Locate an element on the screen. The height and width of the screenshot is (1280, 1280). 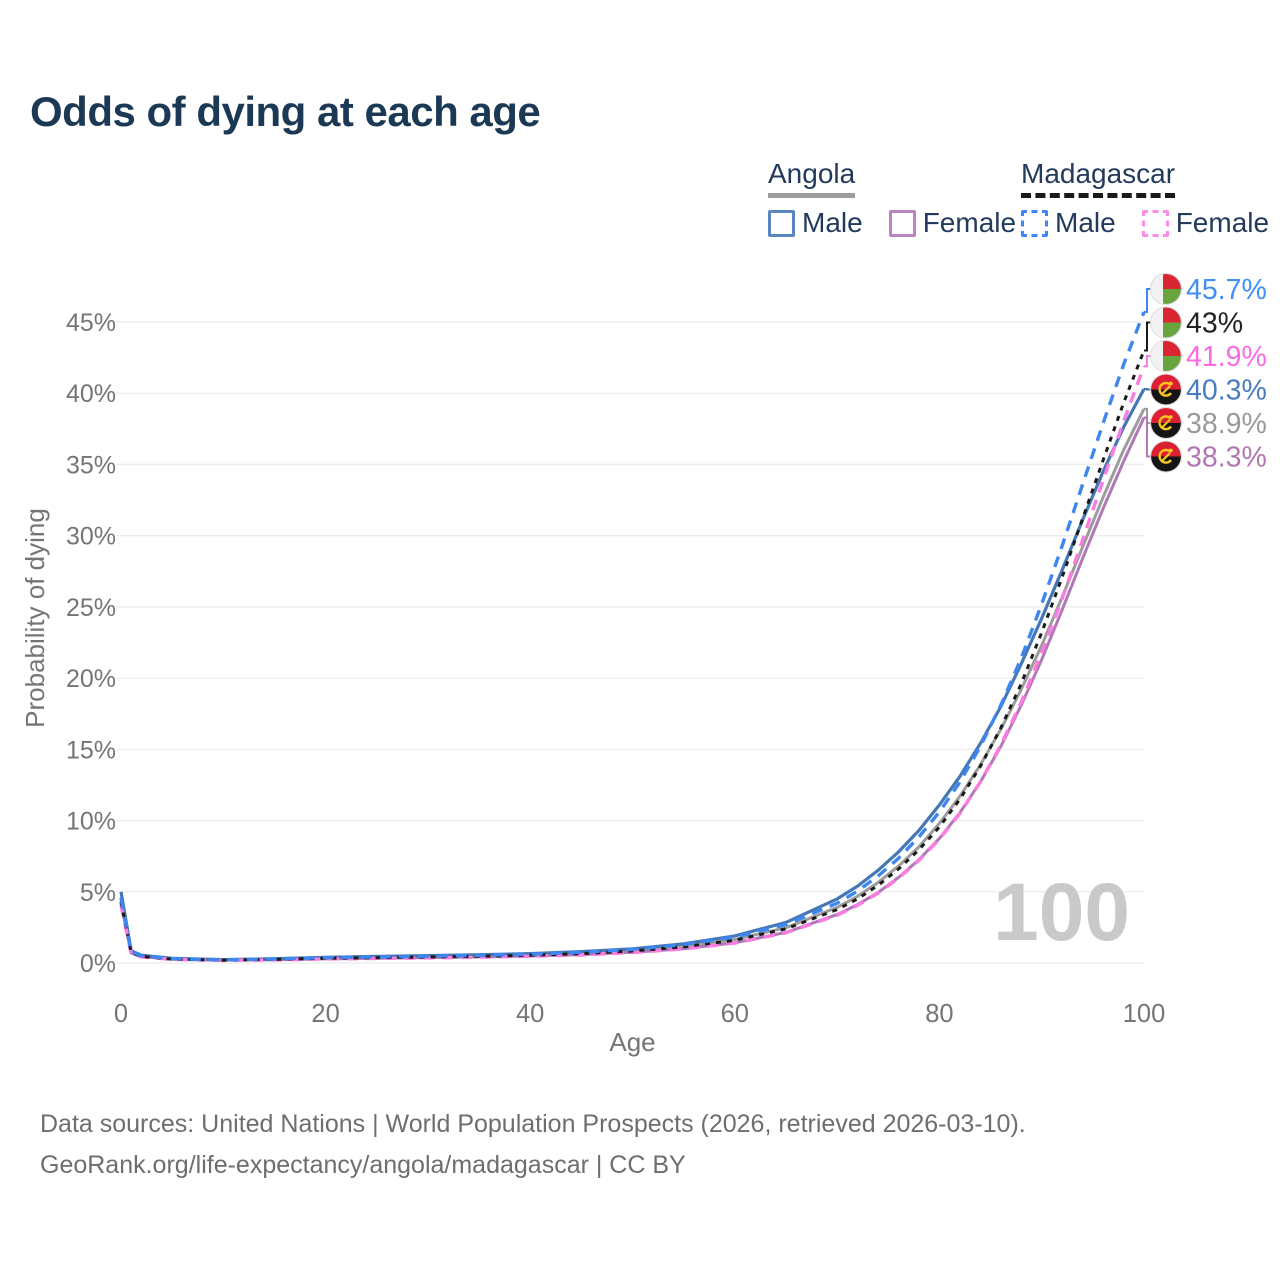
legend-madagascar-items: Male Female is located at coordinates (1145, 223).